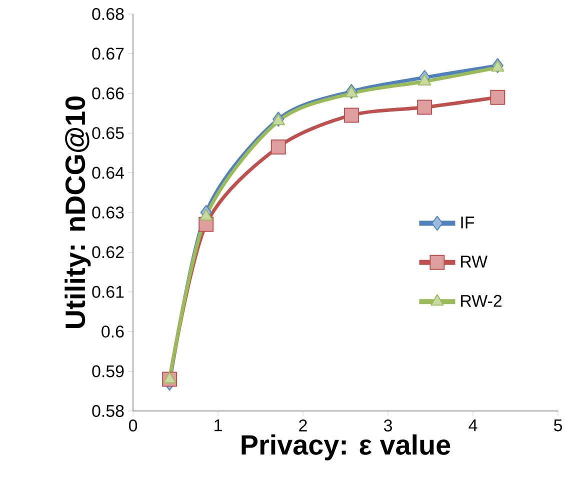 The height and width of the screenshot is (502, 571). Describe the element at coordinates (473, 426) in the screenshot. I see `x-tick-label: 4` at that location.